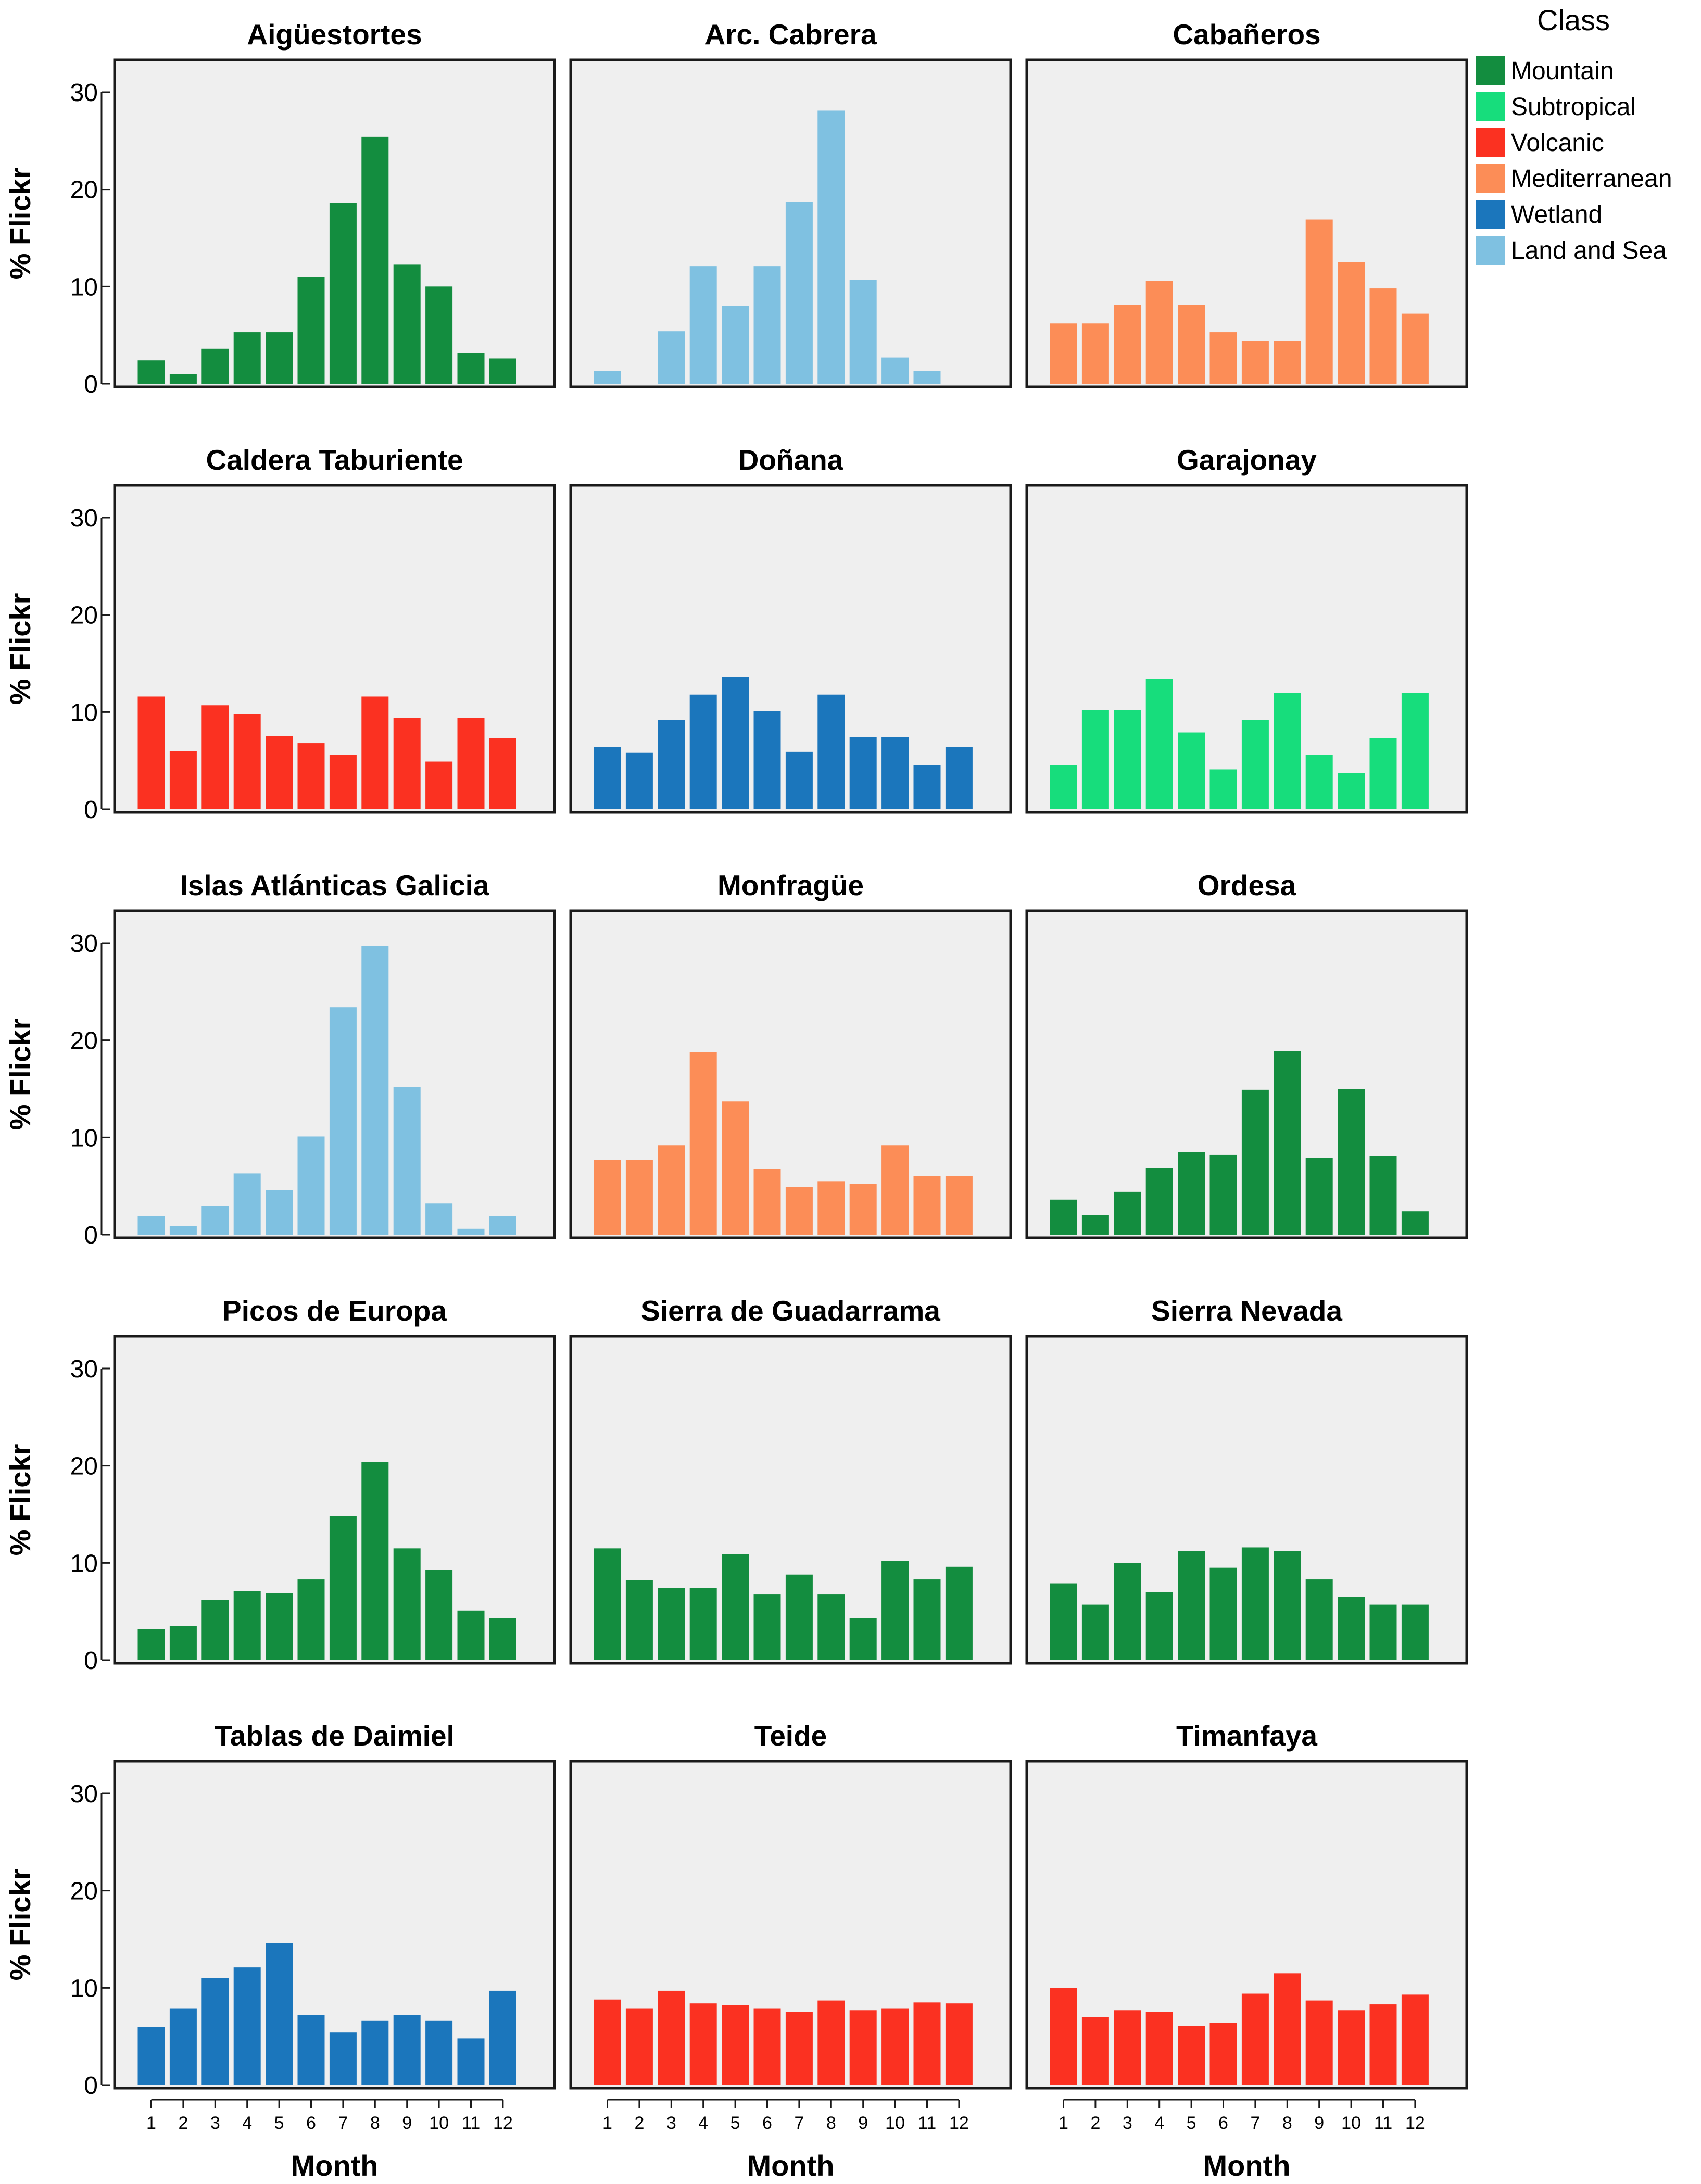 The width and height of the screenshot is (1701, 2184). What do you see at coordinates (791, 1736) in the screenshot?
I see `panel-title: Teide` at bounding box center [791, 1736].